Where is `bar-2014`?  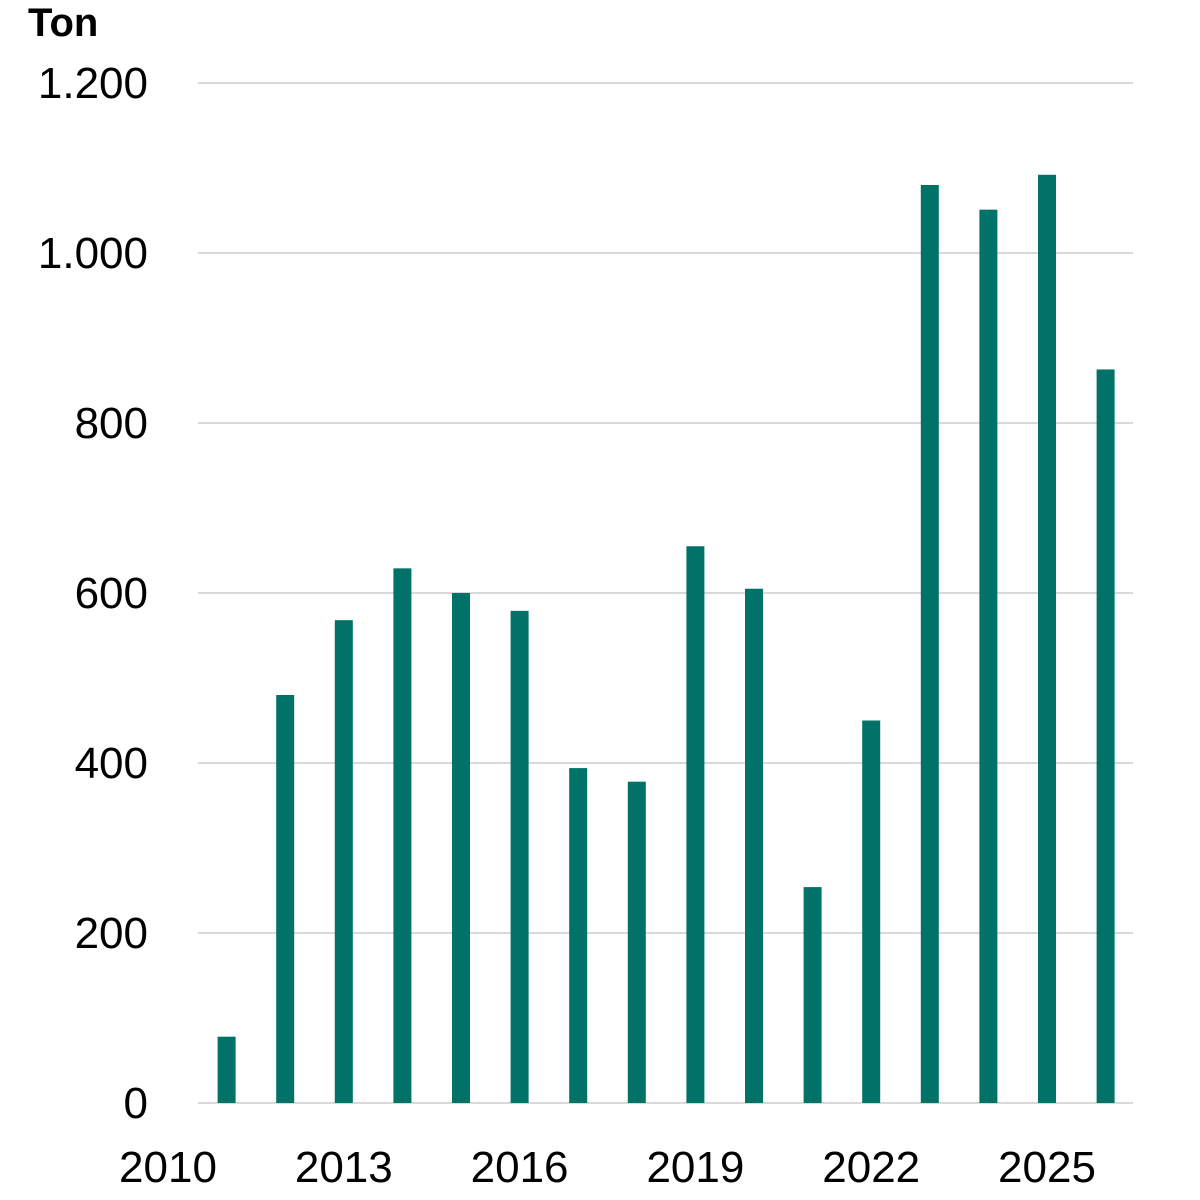 bar-2014 is located at coordinates (402, 835).